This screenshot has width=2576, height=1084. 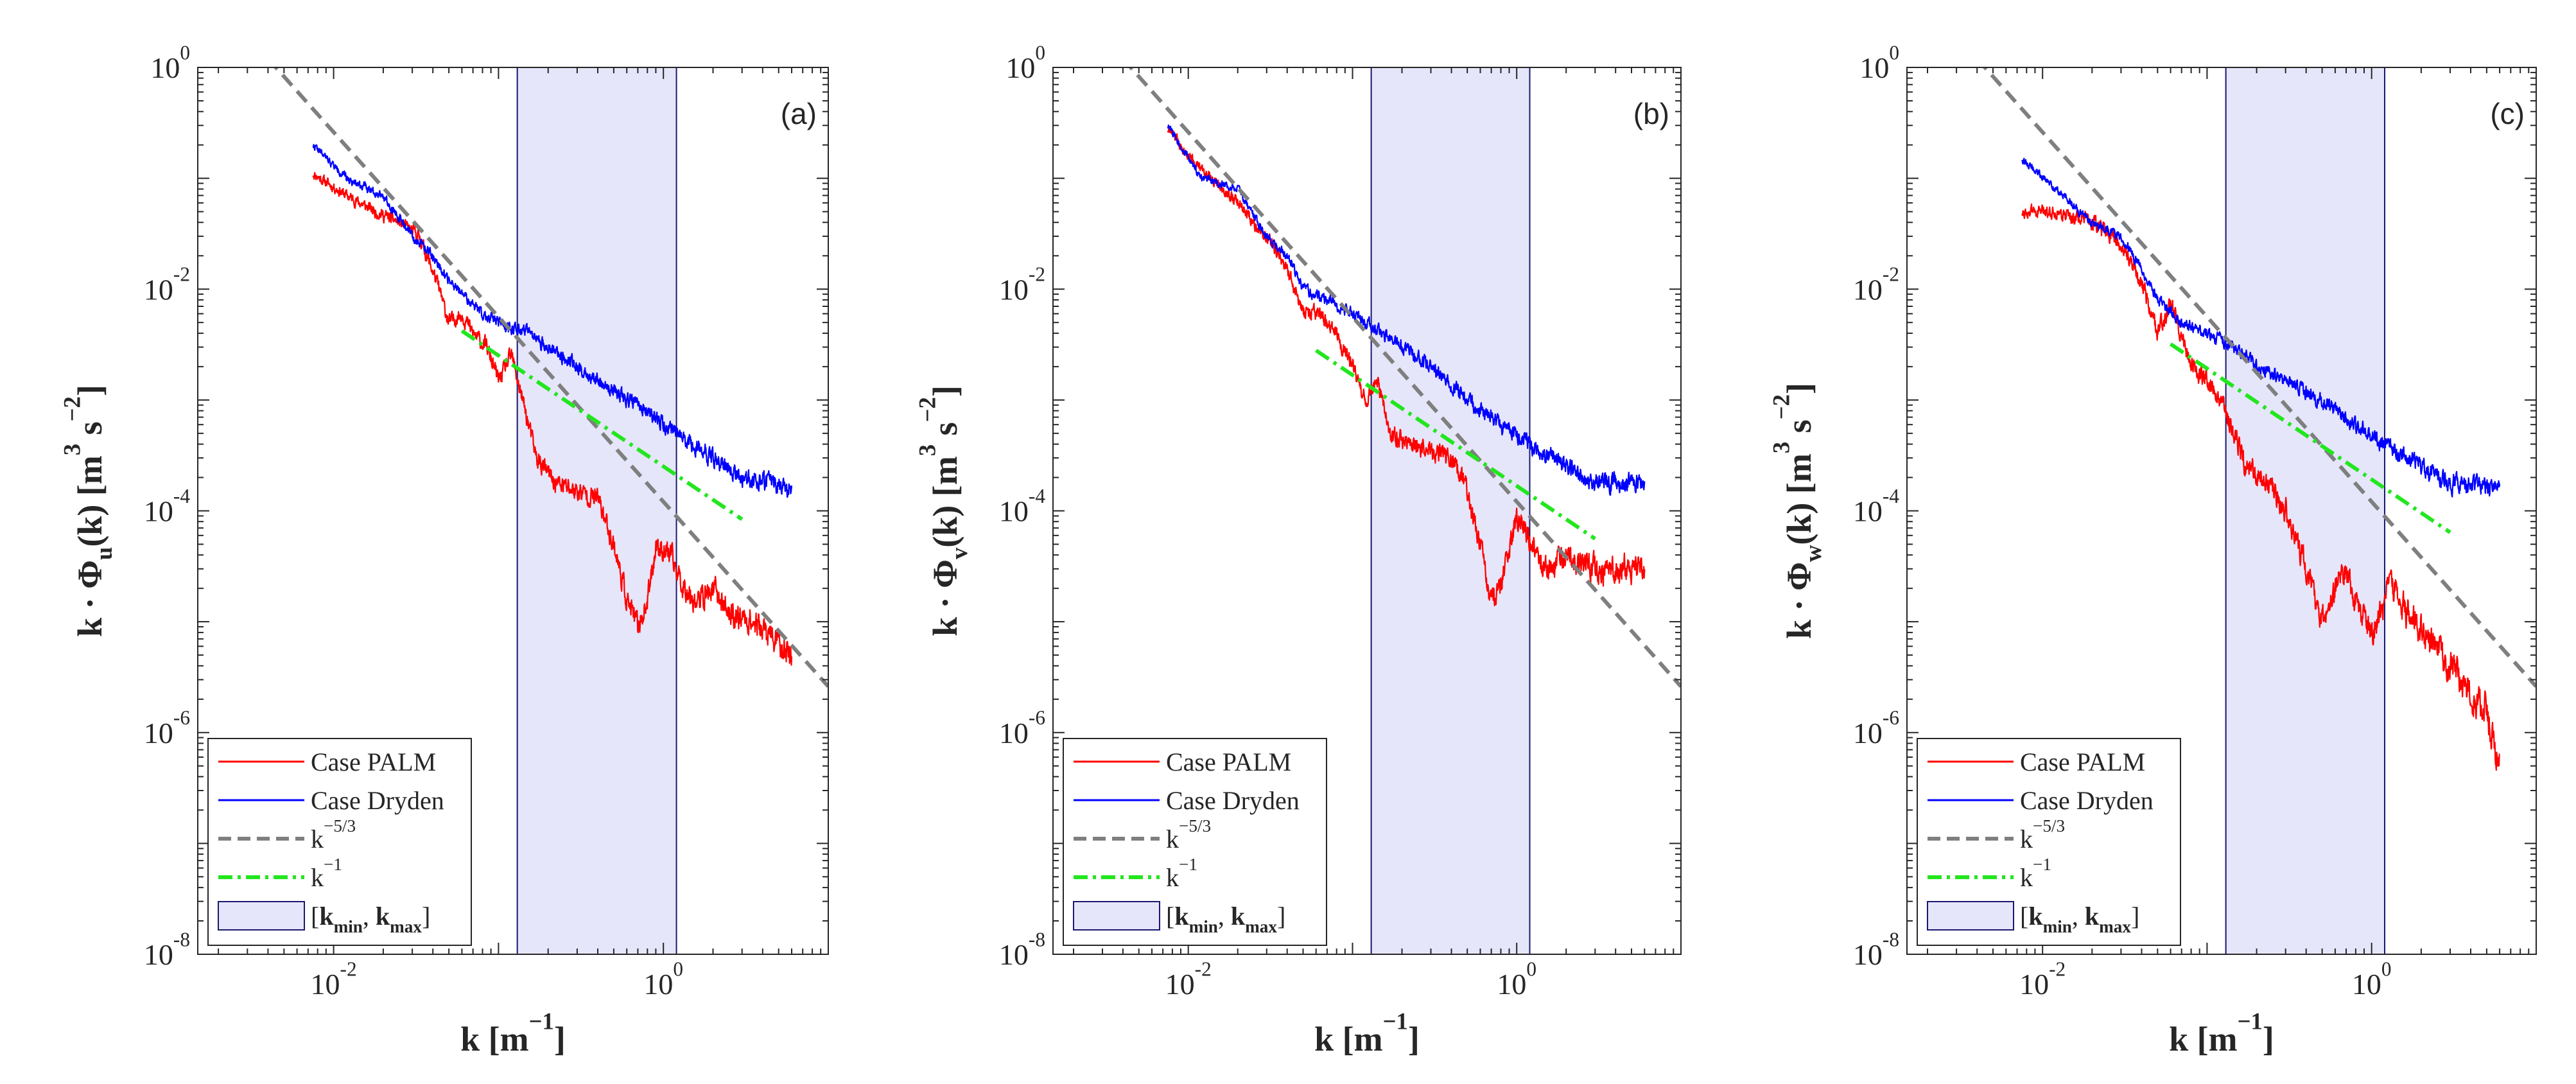 What do you see at coordinates (1797, 511) in the screenshot?
I see `y-axis-label: k · Φw(k) [m3 s−2]` at bounding box center [1797, 511].